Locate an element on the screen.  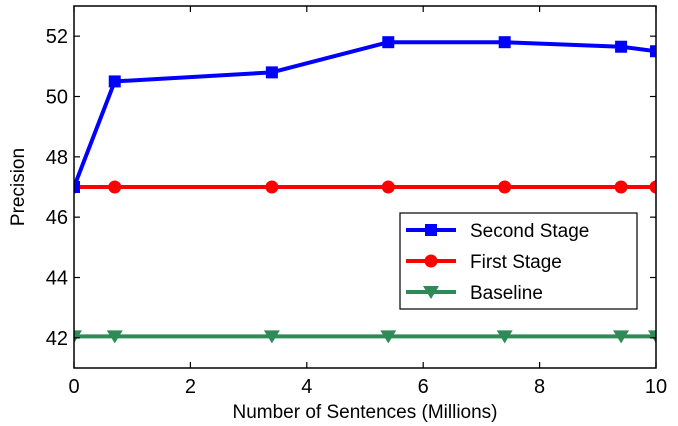
legend: Second Stage First Stage Baseline is located at coordinates (518, 261).